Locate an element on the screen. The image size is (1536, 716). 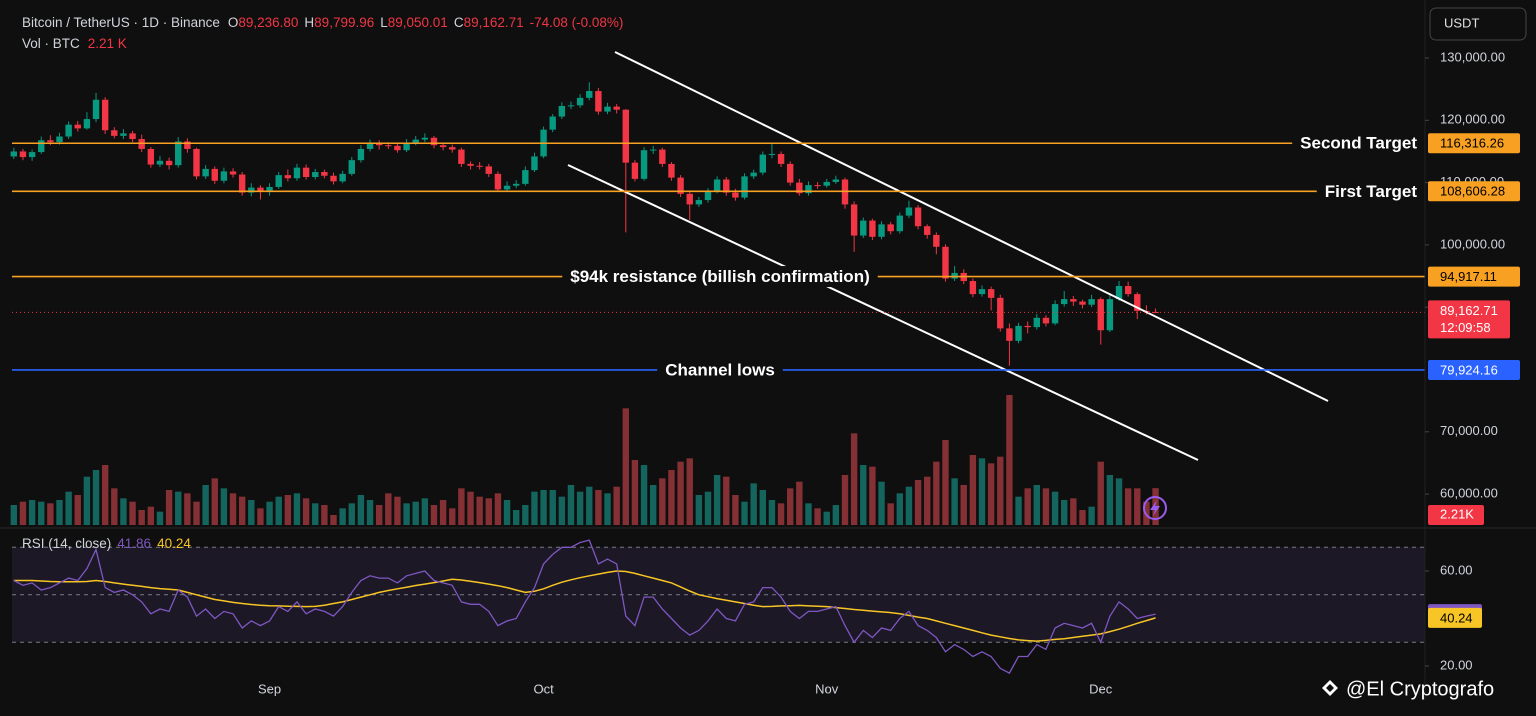
ohlc-value: 89,236.80 is located at coordinates (268, 22).